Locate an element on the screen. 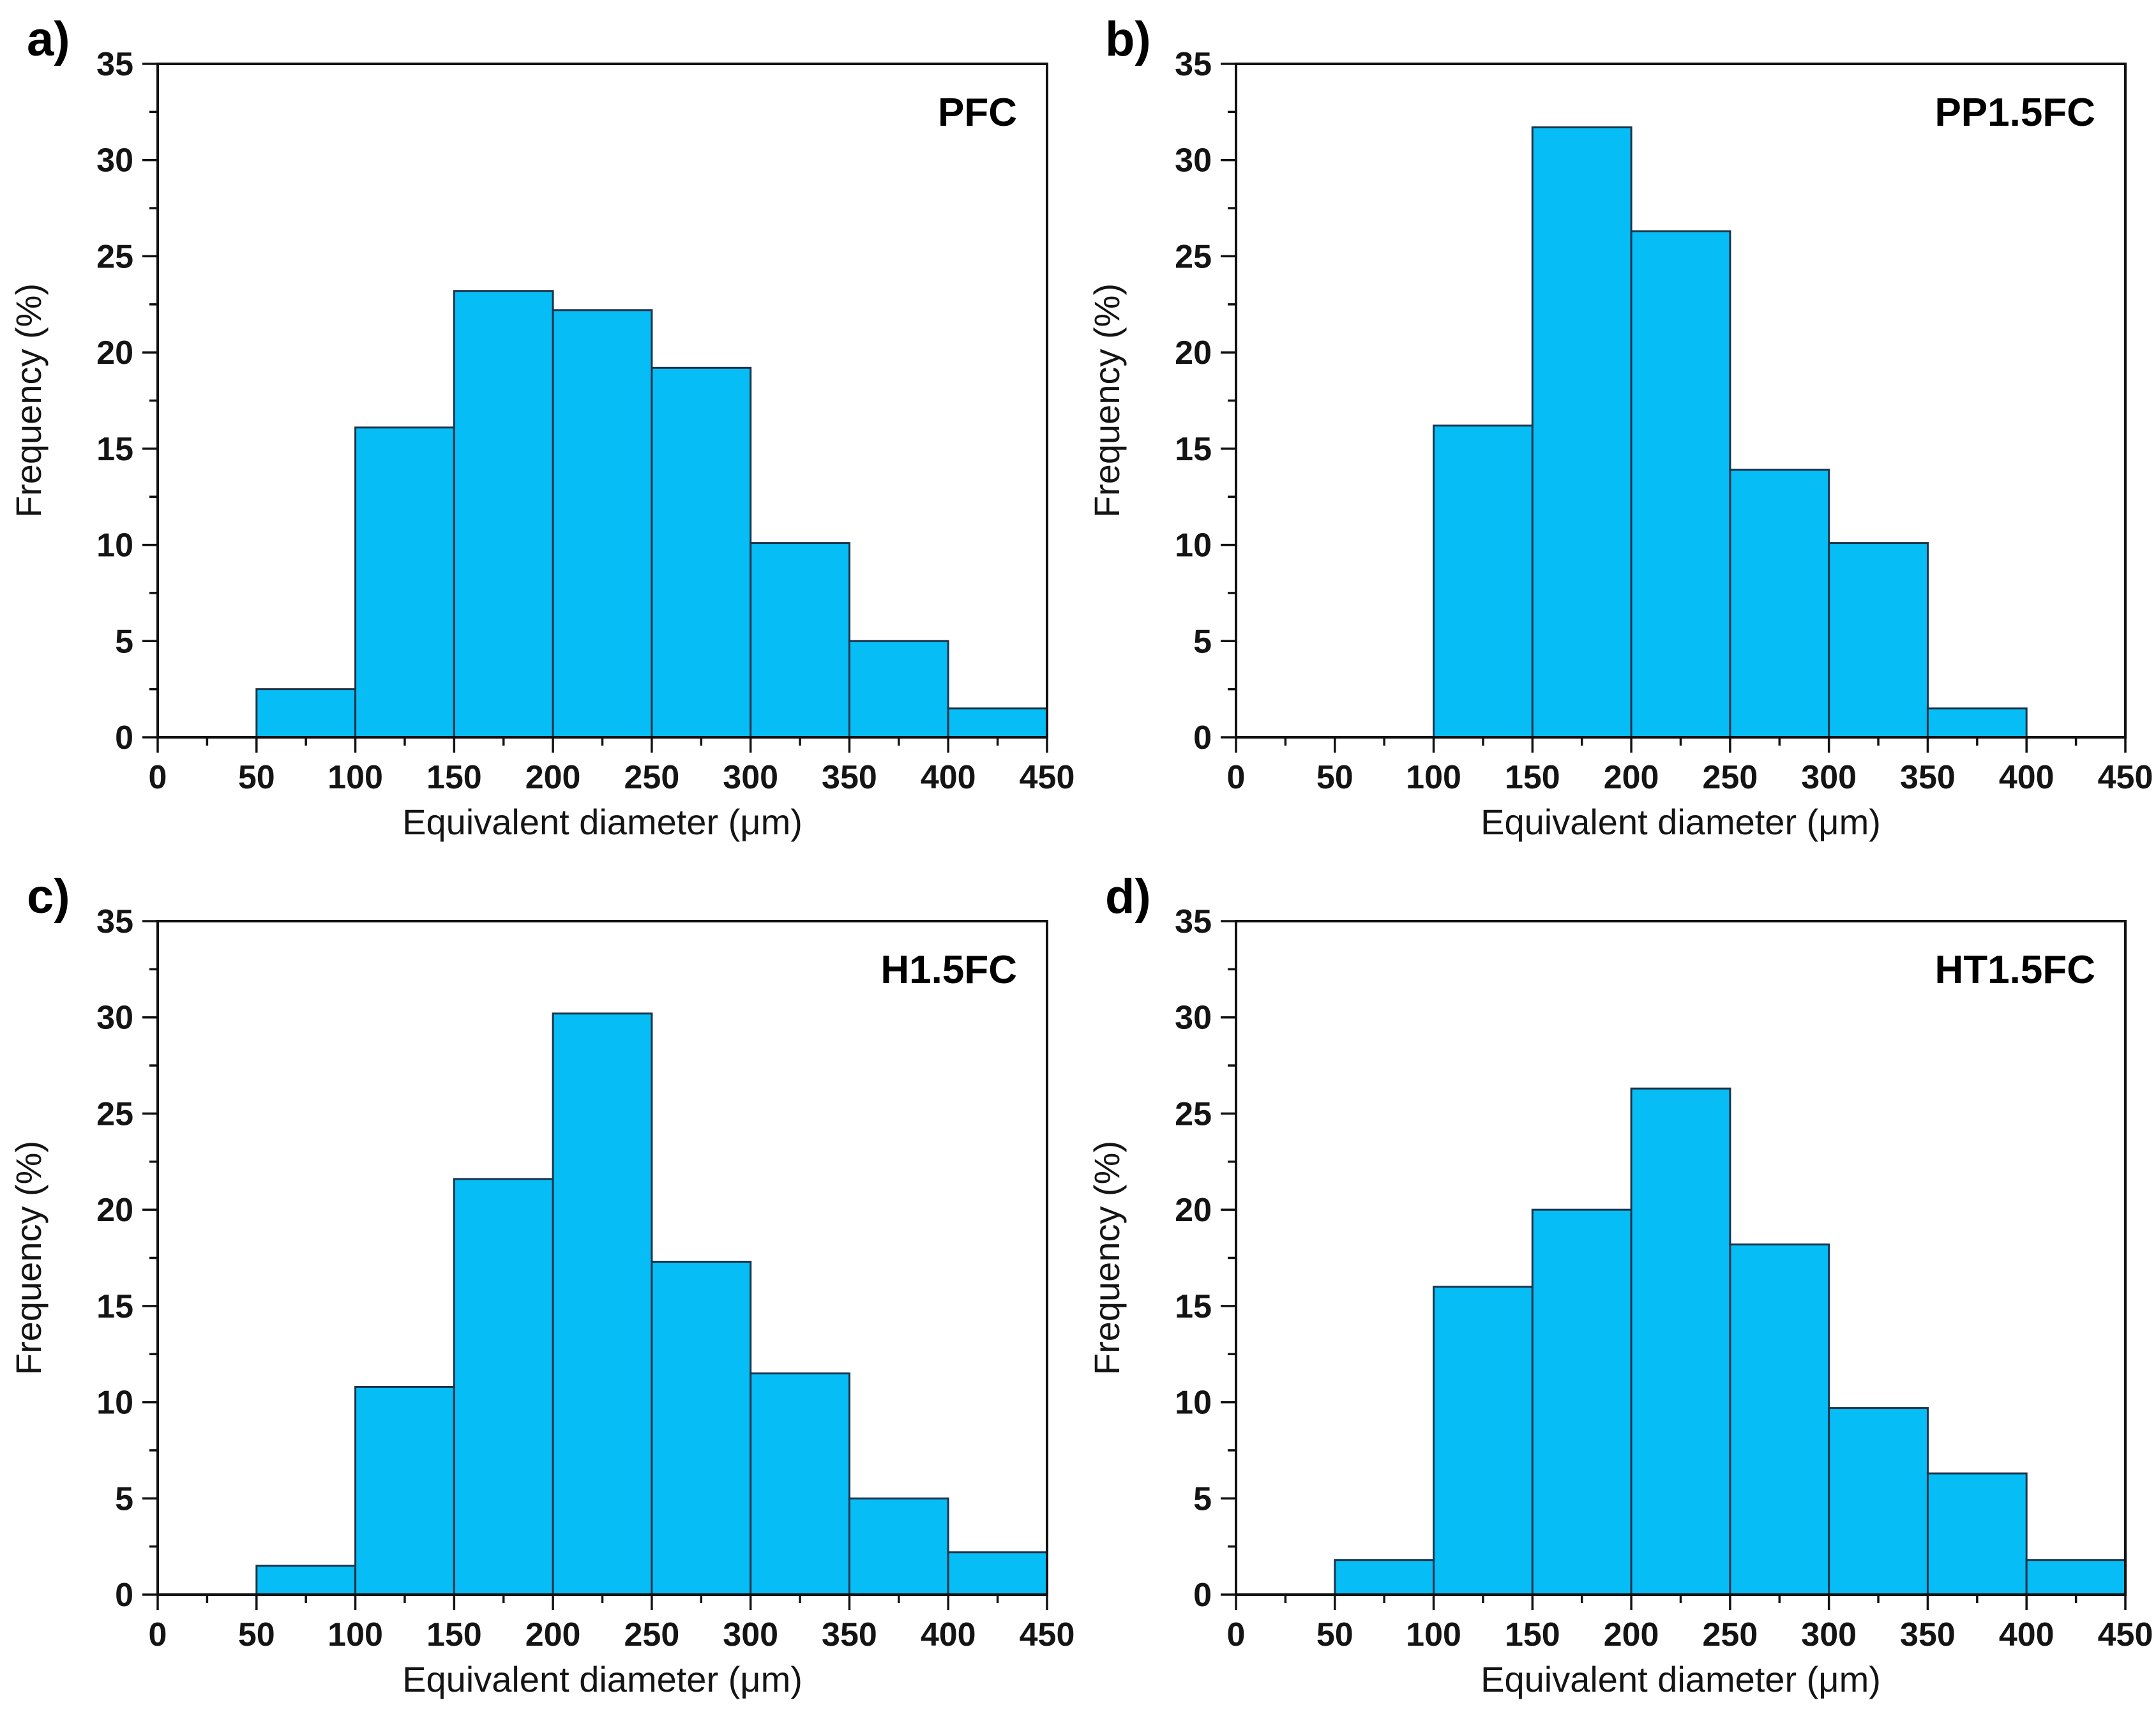 The height and width of the screenshot is (1714, 2156). sample-label-pp15fc: PP1.5FC is located at coordinates (2014, 113).